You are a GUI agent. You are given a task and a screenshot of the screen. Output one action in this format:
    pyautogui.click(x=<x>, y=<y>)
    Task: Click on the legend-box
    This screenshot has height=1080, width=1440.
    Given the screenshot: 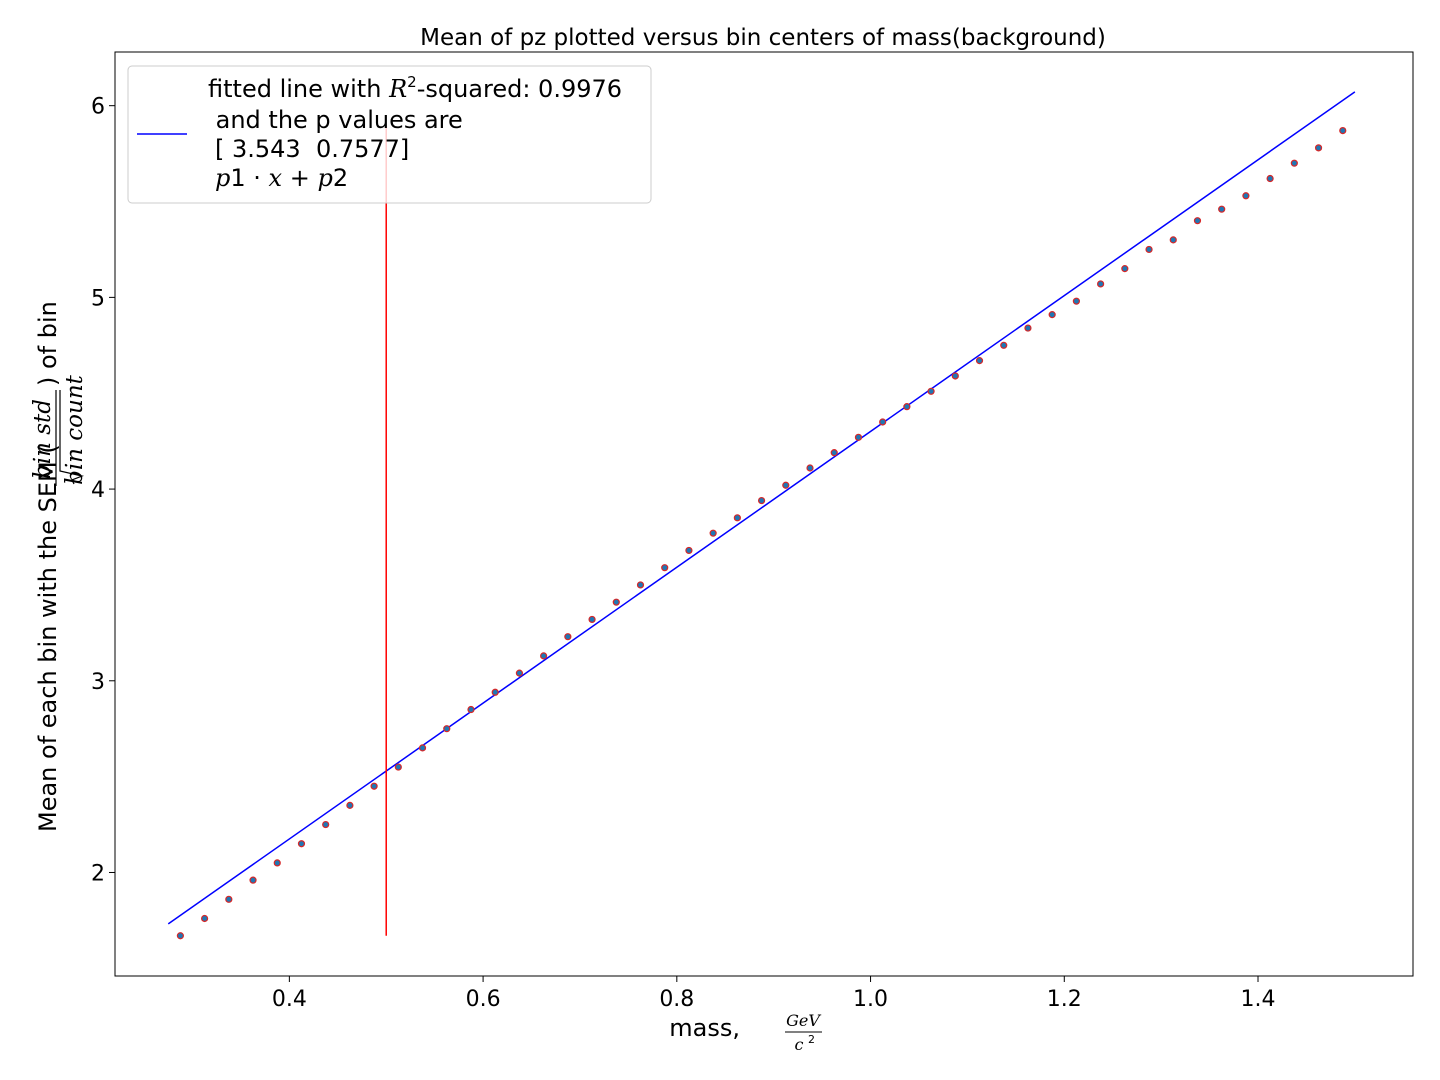 What is the action you would take?
    pyautogui.click(x=389, y=134)
    